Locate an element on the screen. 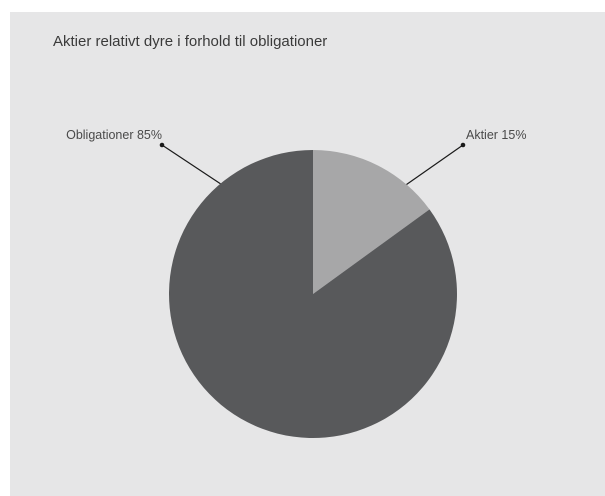  slice-label: Obligationer 85% is located at coordinates (114, 135).